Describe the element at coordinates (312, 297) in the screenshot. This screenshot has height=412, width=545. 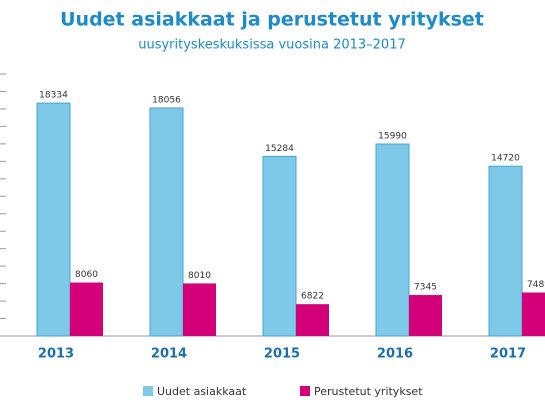
I see `value-label: 6822` at that location.